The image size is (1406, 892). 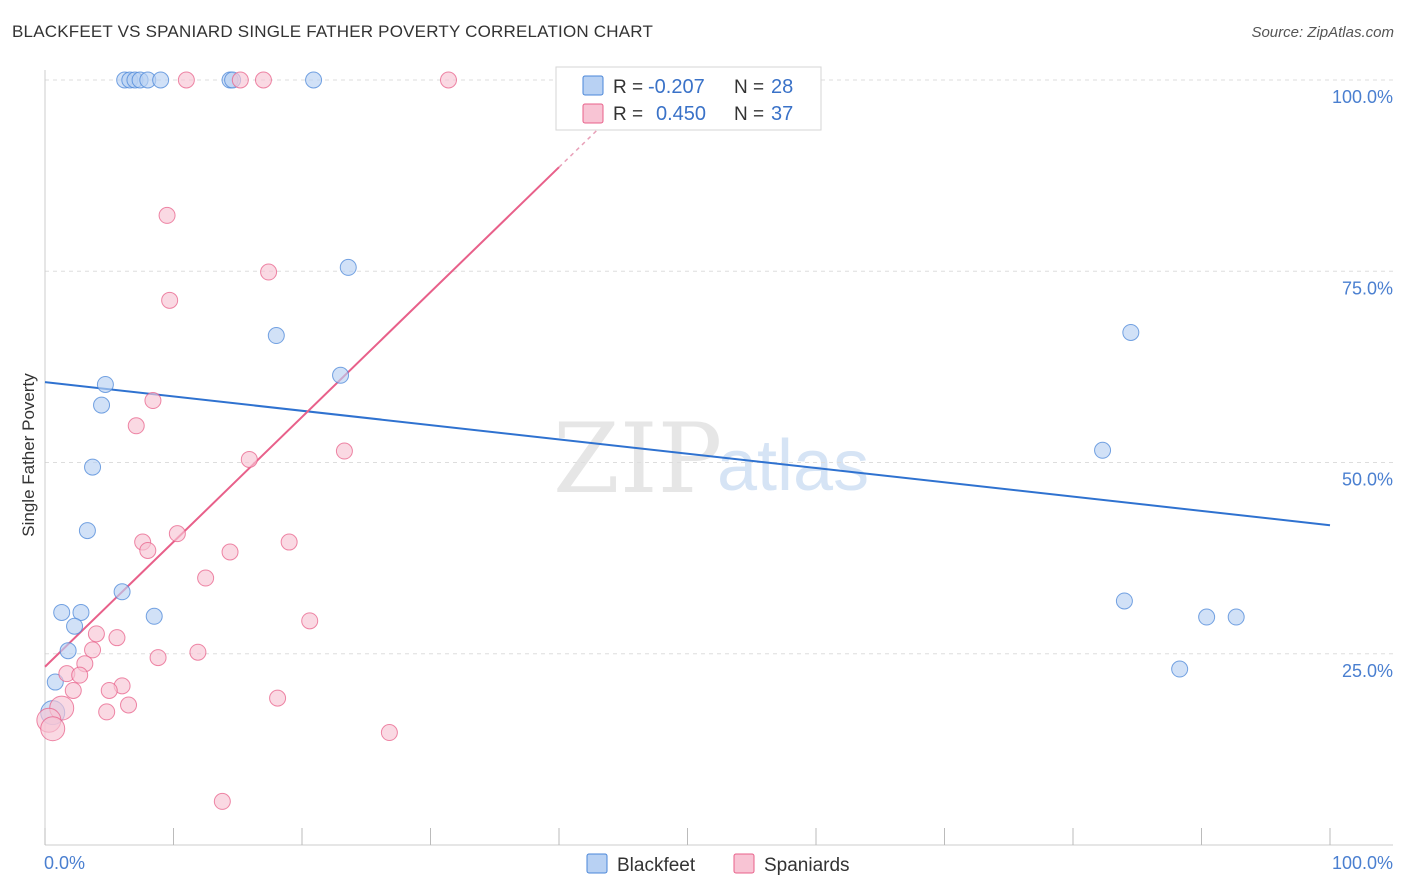 What do you see at coordinates (676, 87) in the screenshot?
I see `legend-r-value-1: -0.207` at bounding box center [676, 87].